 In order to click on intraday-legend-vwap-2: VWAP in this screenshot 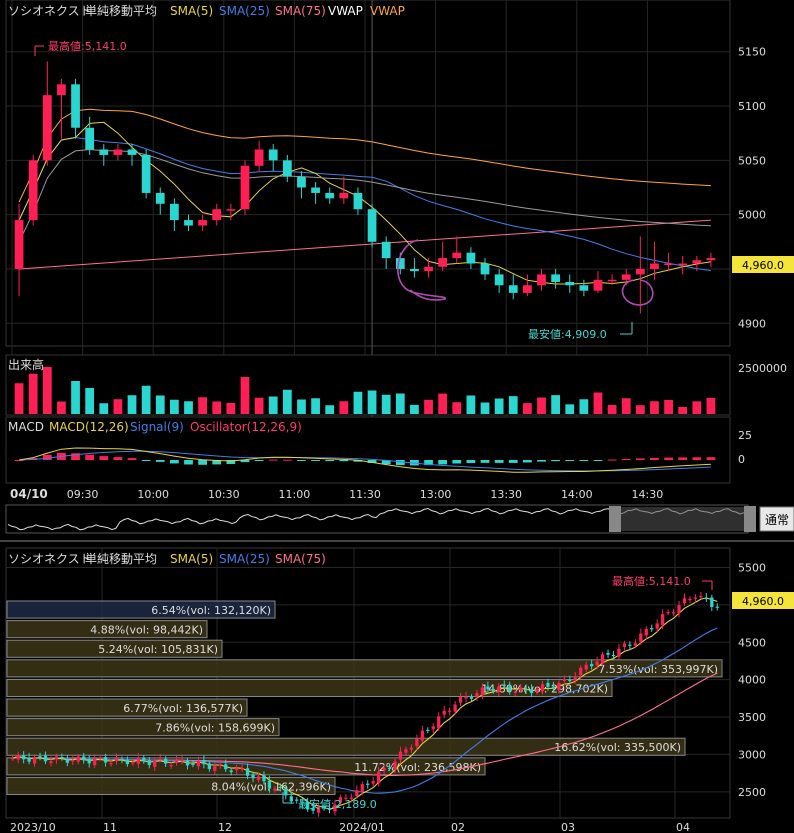, I will do `click(387, 11)`.